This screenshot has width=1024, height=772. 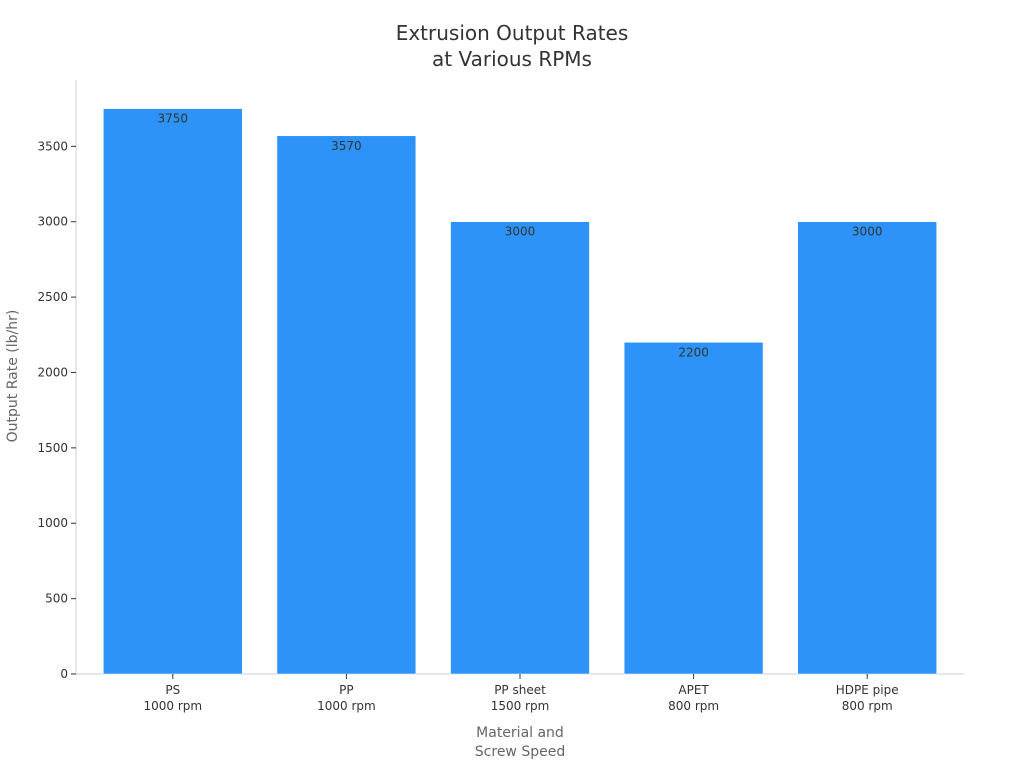 I want to click on y-tick-label: 2000, so click(x=52, y=372).